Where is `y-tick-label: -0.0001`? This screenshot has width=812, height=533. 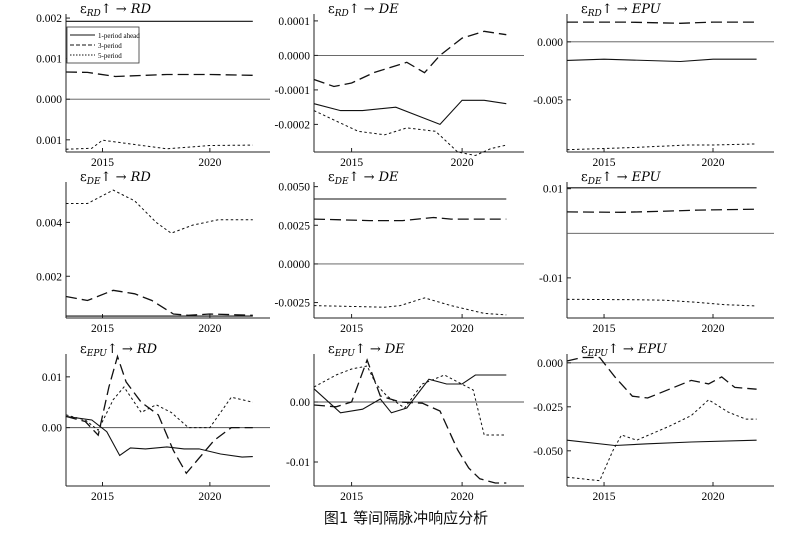
y-tick-label: -0.0001 is located at coordinates (293, 91).